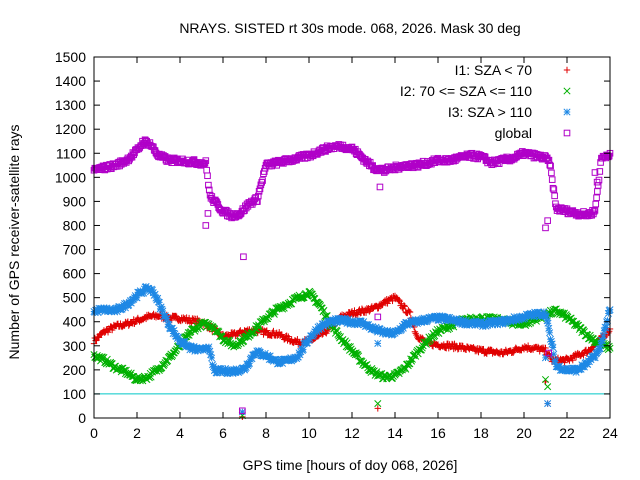  Describe the element at coordinates (75, 274) in the screenshot. I see `y-tick-label: 600` at that location.